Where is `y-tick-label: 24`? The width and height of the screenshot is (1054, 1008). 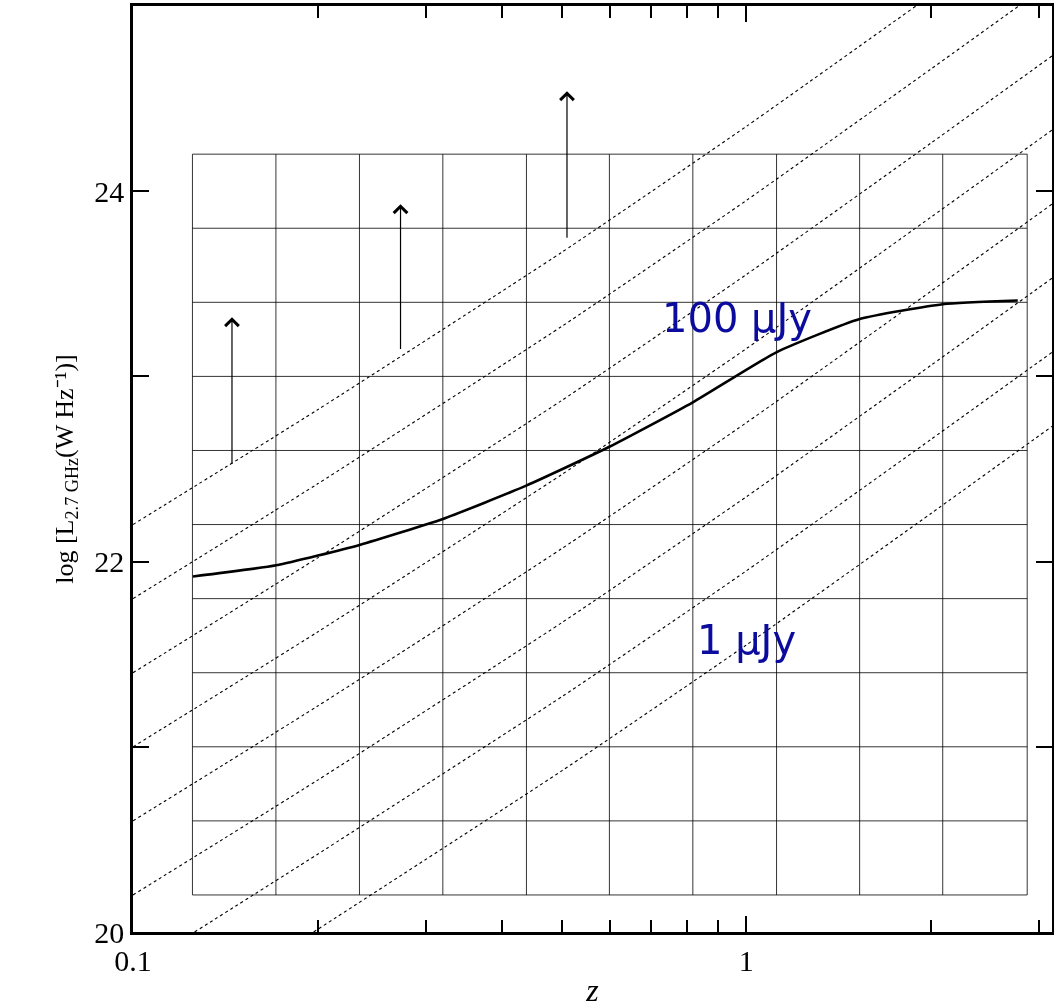 y-tick-label: 24 is located at coordinates (109, 191).